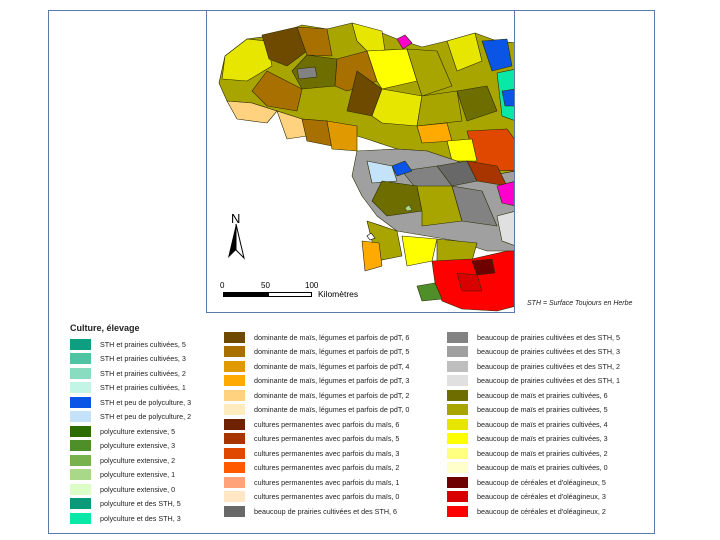  I want to click on scale-tick-100: 100, so click(312, 285).